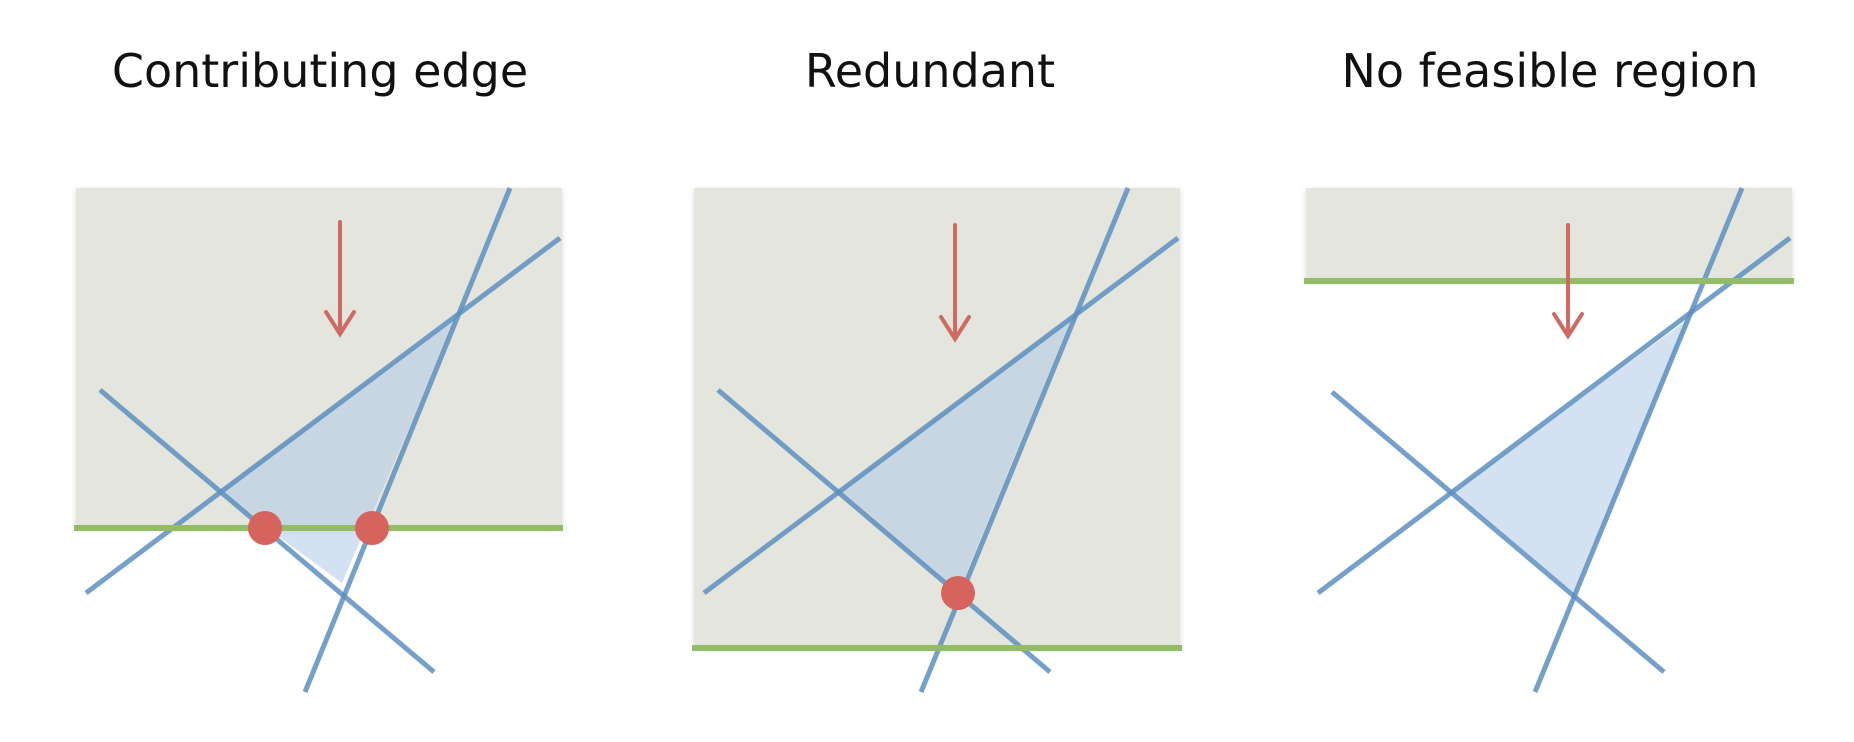 The width and height of the screenshot is (1854, 742). What do you see at coordinates (1571, 455) in the screenshot?
I see `infeasible-triangle` at bounding box center [1571, 455].